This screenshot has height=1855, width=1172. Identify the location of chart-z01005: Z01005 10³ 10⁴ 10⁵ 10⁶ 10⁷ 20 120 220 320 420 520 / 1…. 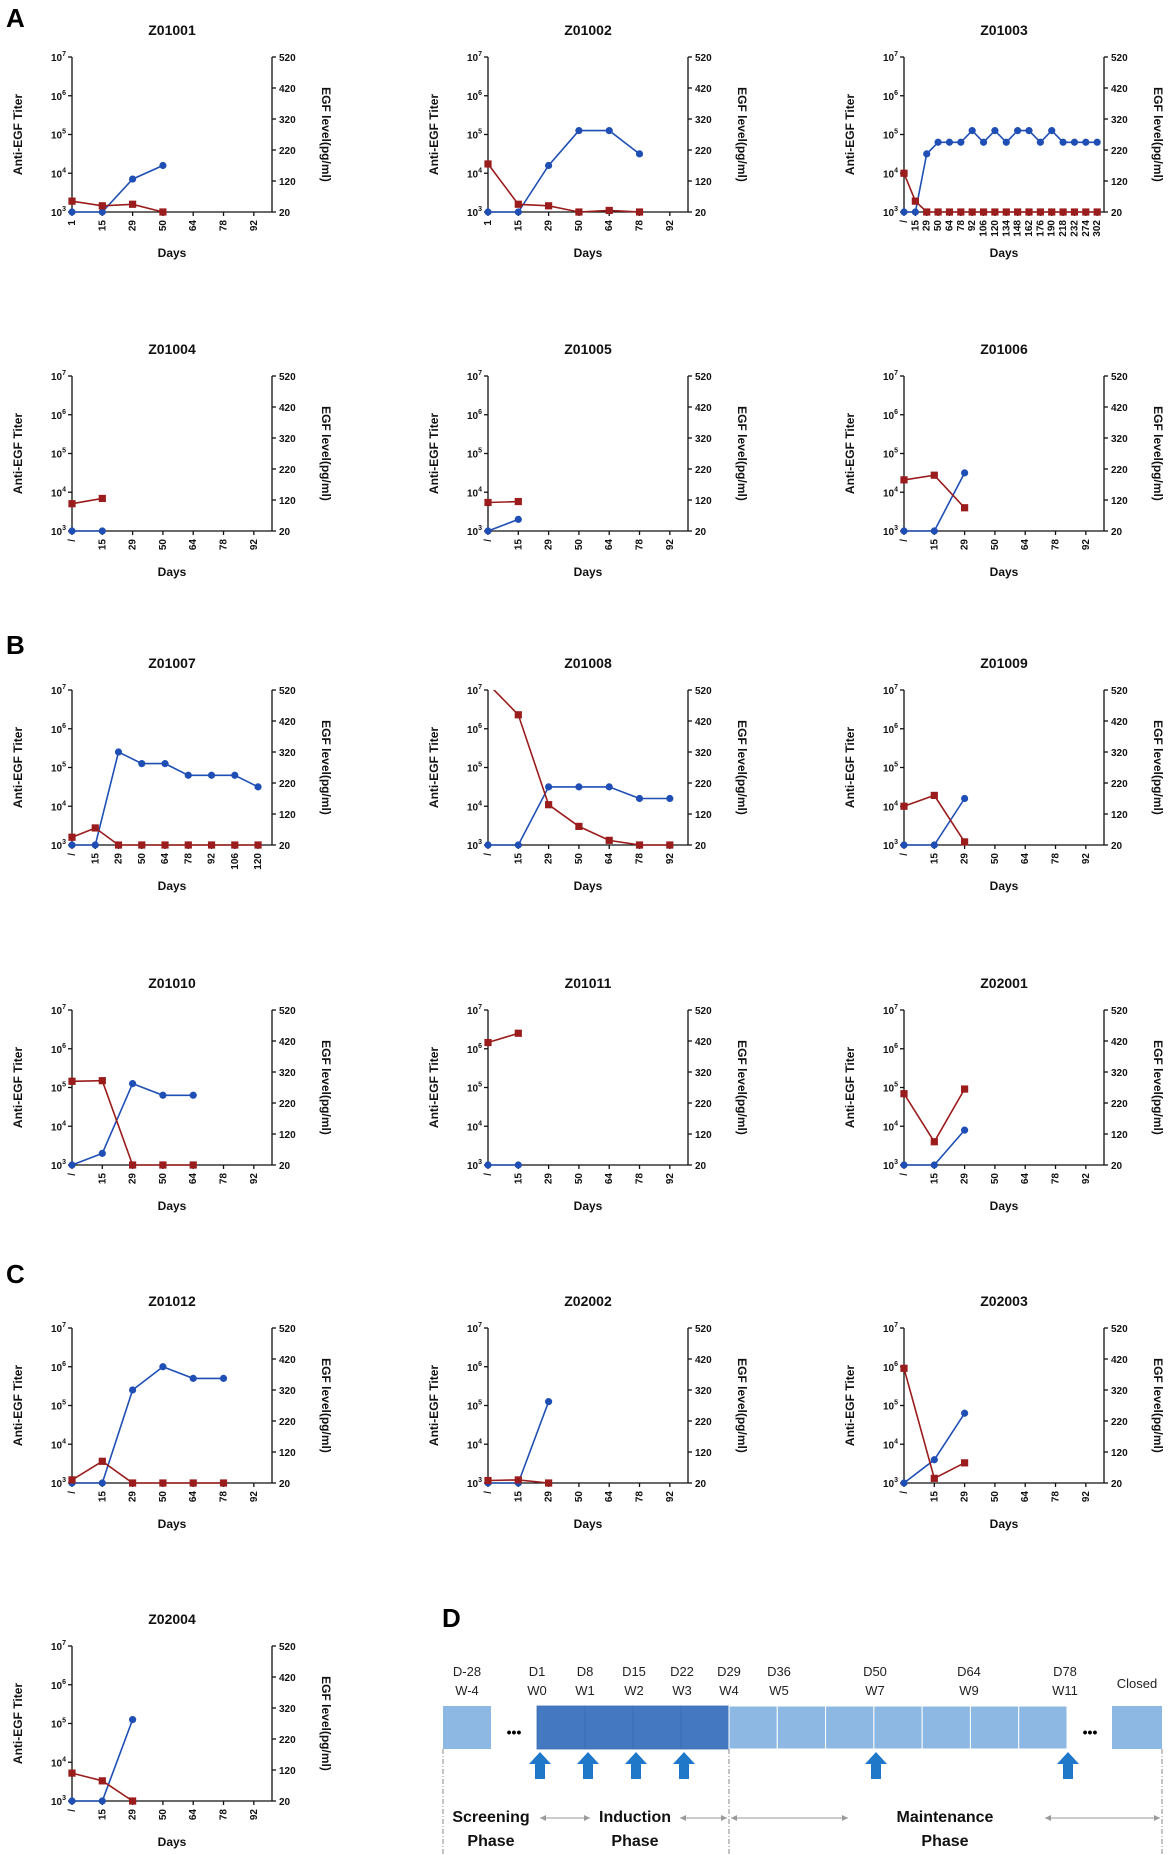
(588, 460).